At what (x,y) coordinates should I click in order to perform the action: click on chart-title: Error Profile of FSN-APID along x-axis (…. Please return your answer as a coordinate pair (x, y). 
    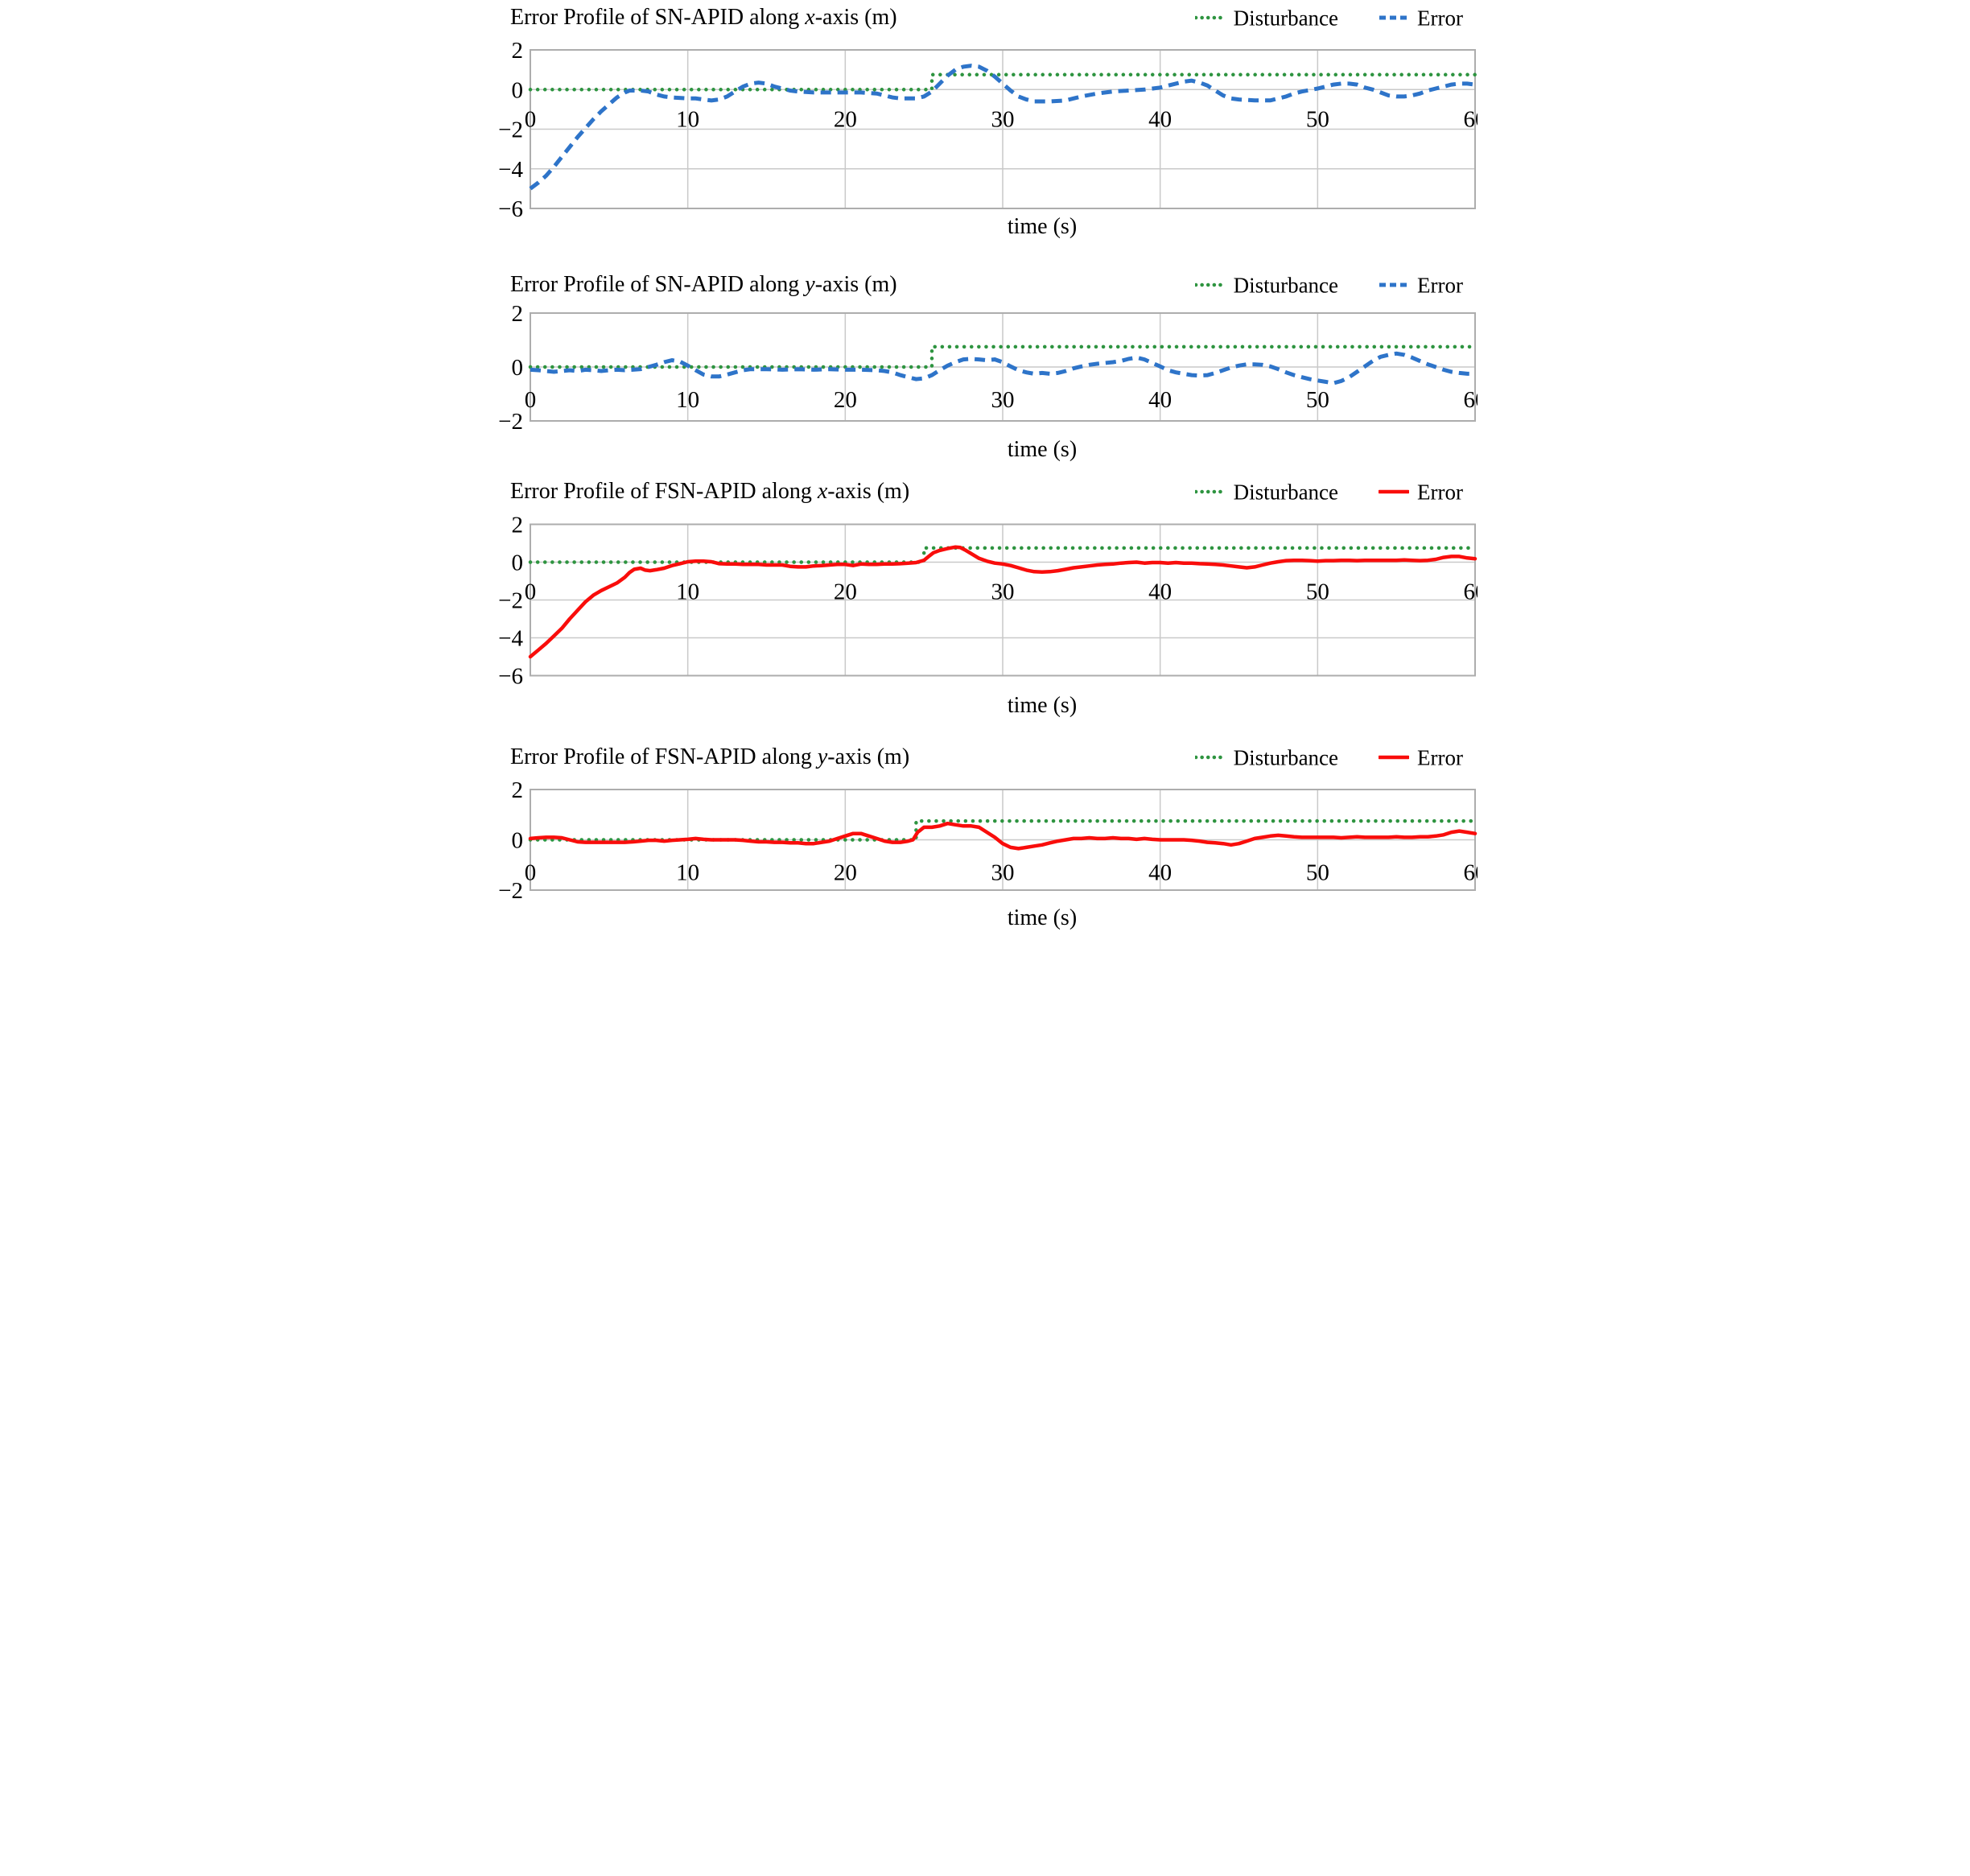
    Looking at the image, I should click on (709, 492).